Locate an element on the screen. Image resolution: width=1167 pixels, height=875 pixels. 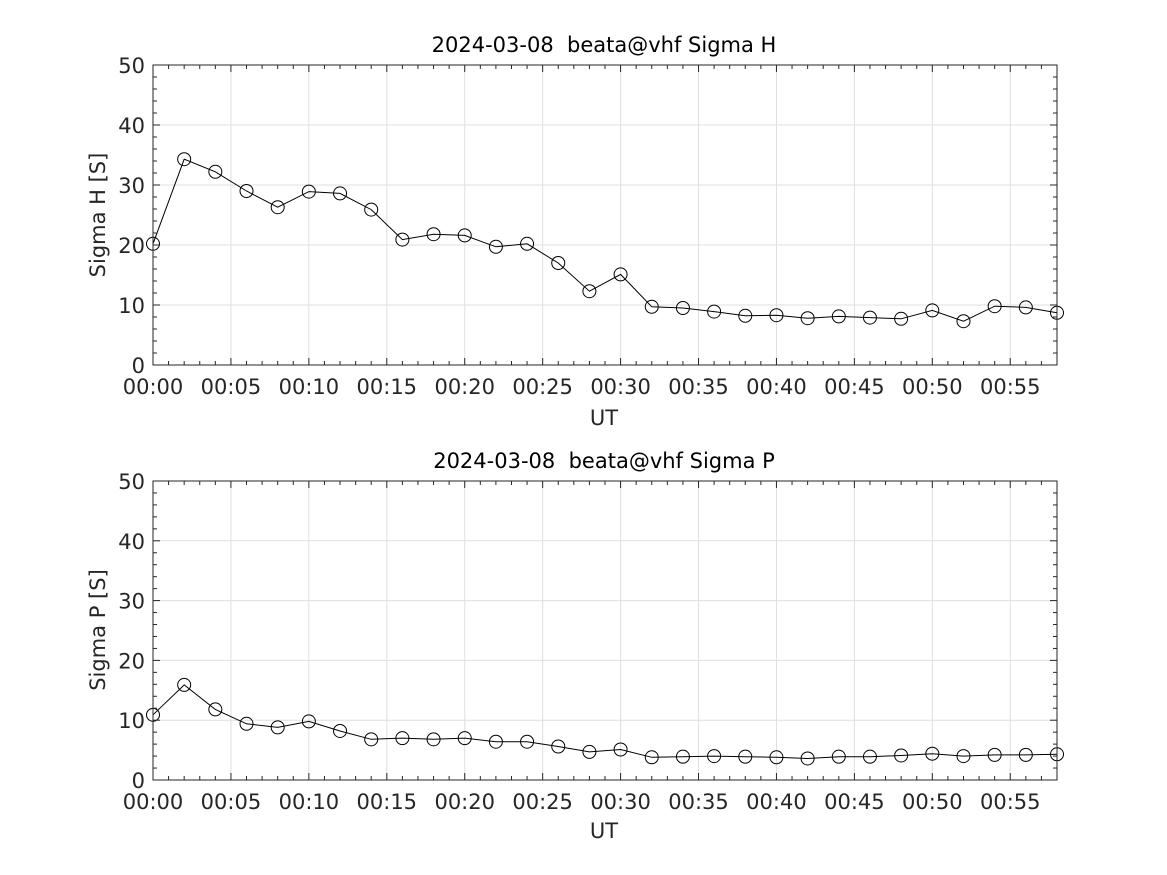
y-axis-label: Sigma H [S] is located at coordinates (98, 215).